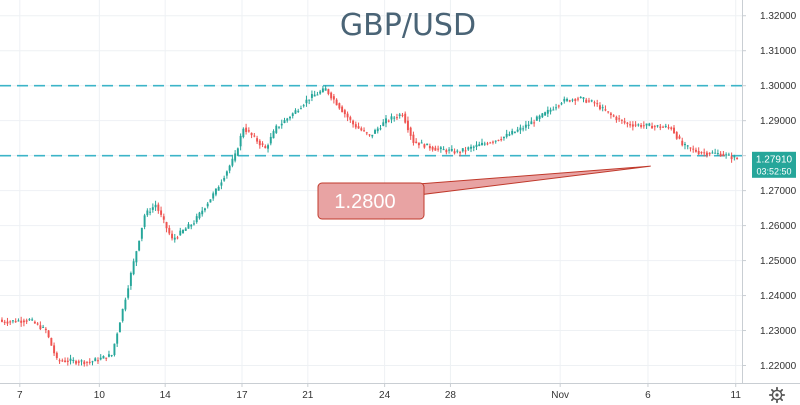 This screenshot has width=800, height=405. Describe the element at coordinates (778, 366) in the screenshot. I see `y-tick-label: 1.22000` at that location.